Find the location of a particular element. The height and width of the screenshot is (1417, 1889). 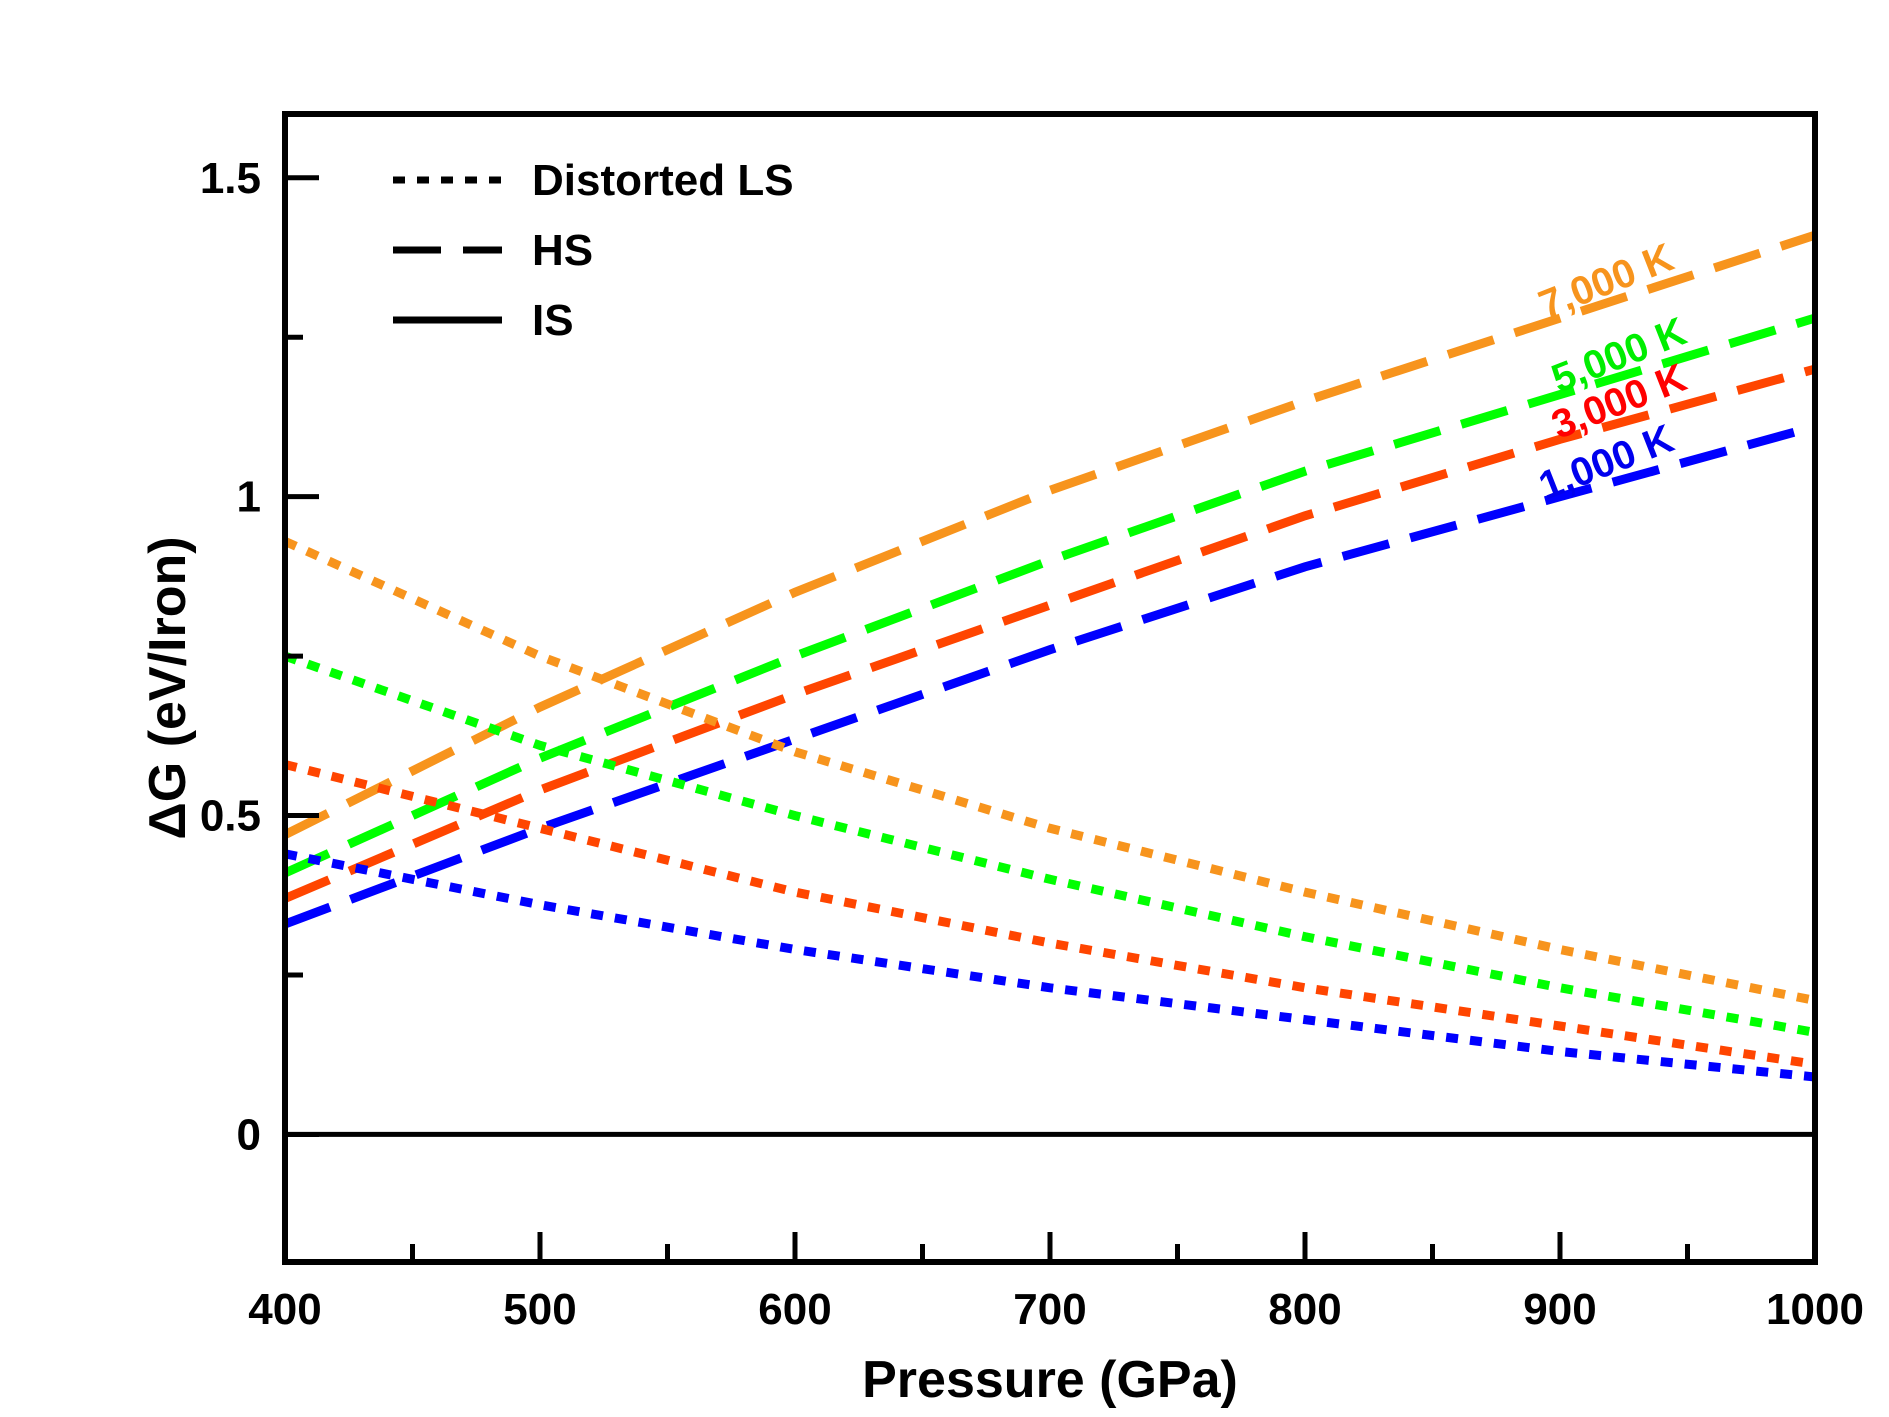

y-axis-title: ΔG (eV/Iron) is located at coordinates (168, 687).